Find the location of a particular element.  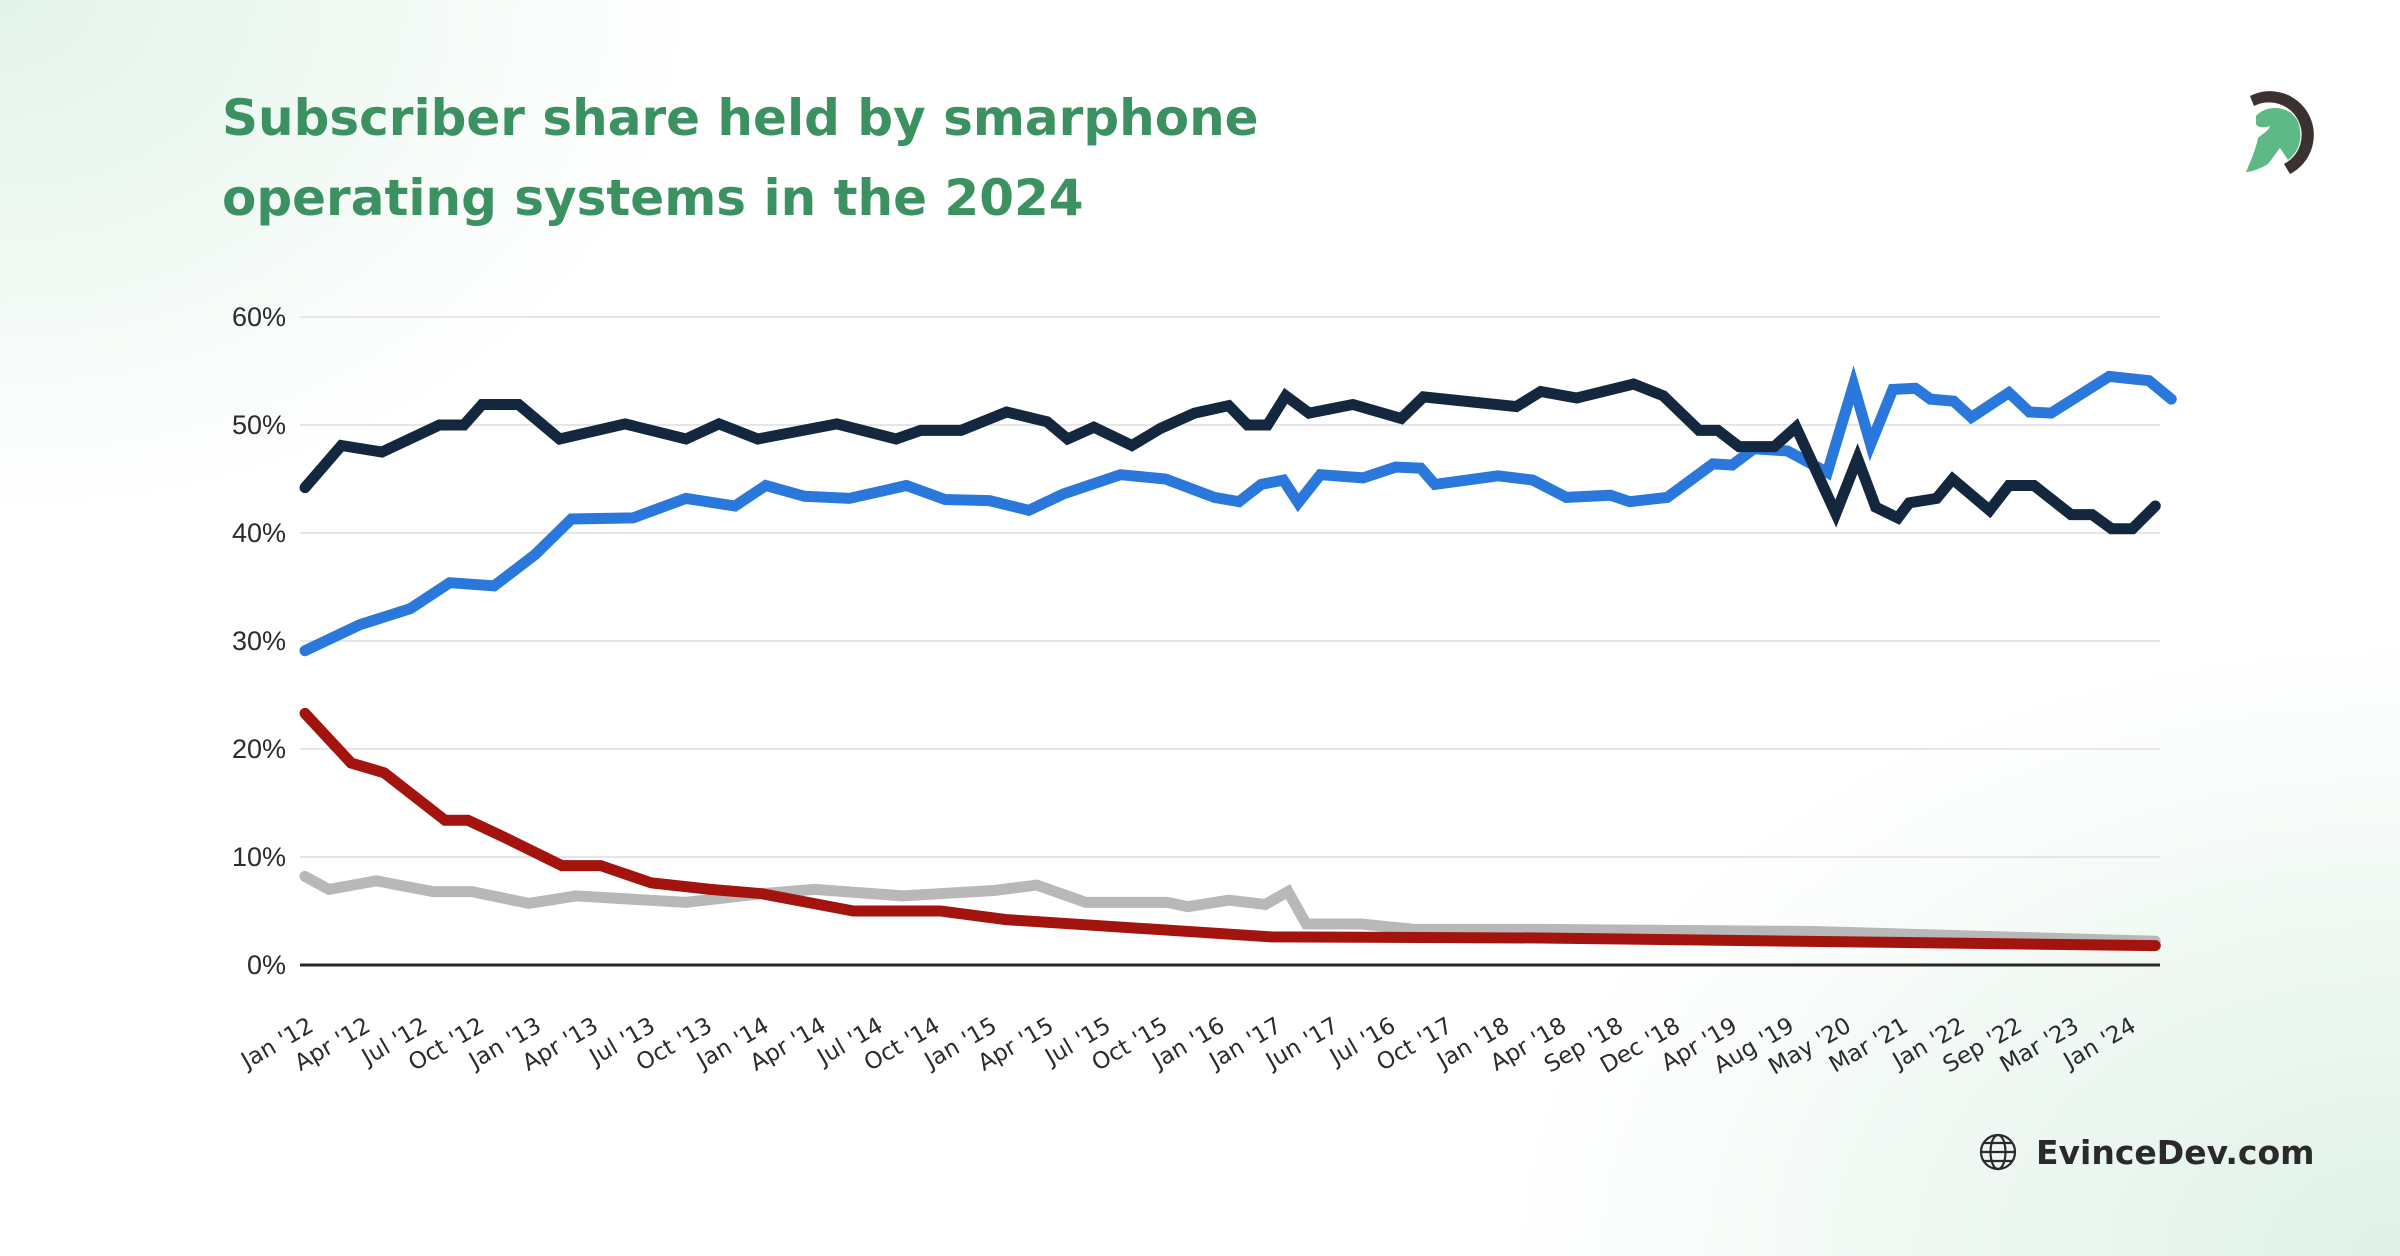

y-axis-ticks: 0% 10% 20% 30% 40% 50% 60% is located at coordinates (259, 641).